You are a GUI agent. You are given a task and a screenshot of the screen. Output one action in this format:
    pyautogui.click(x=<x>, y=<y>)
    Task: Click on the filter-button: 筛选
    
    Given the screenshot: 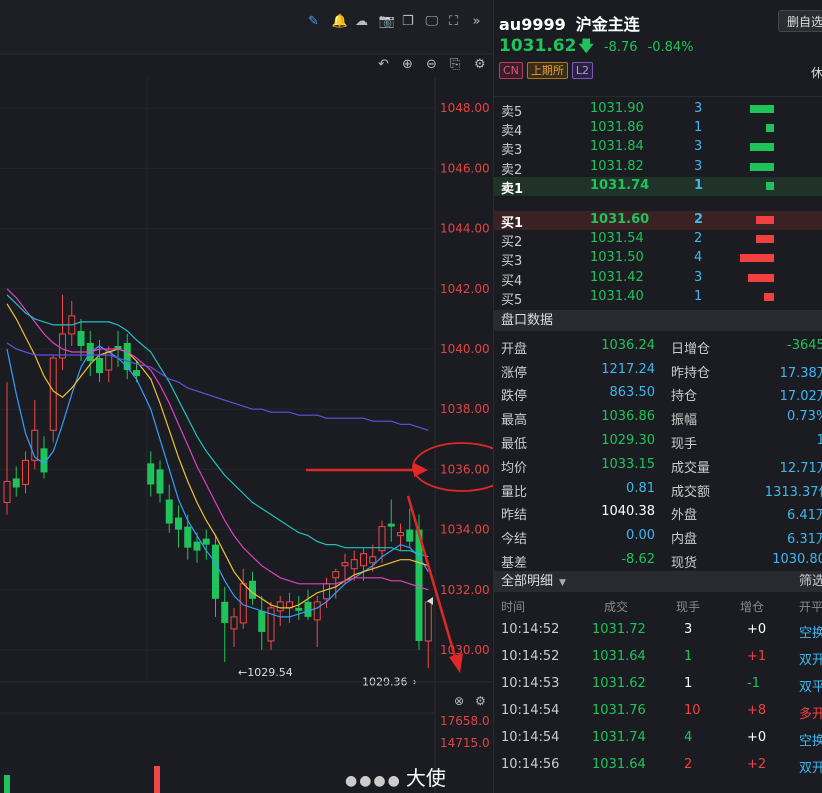 What is the action you would take?
    pyautogui.click(x=810, y=581)
    